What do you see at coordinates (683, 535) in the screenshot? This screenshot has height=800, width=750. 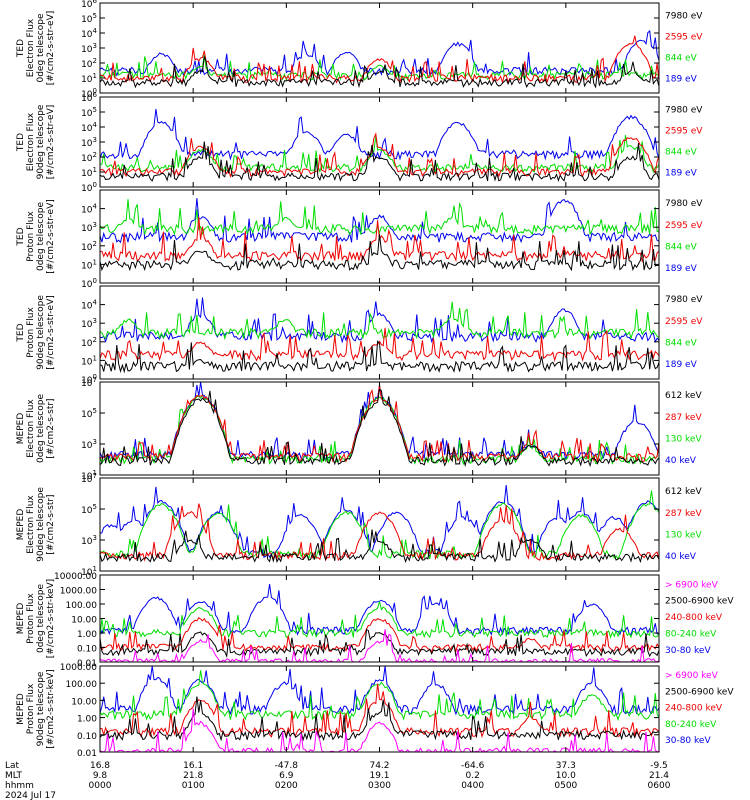 I see `legend-entry: 130 keV` at bounding box center [683, 535].